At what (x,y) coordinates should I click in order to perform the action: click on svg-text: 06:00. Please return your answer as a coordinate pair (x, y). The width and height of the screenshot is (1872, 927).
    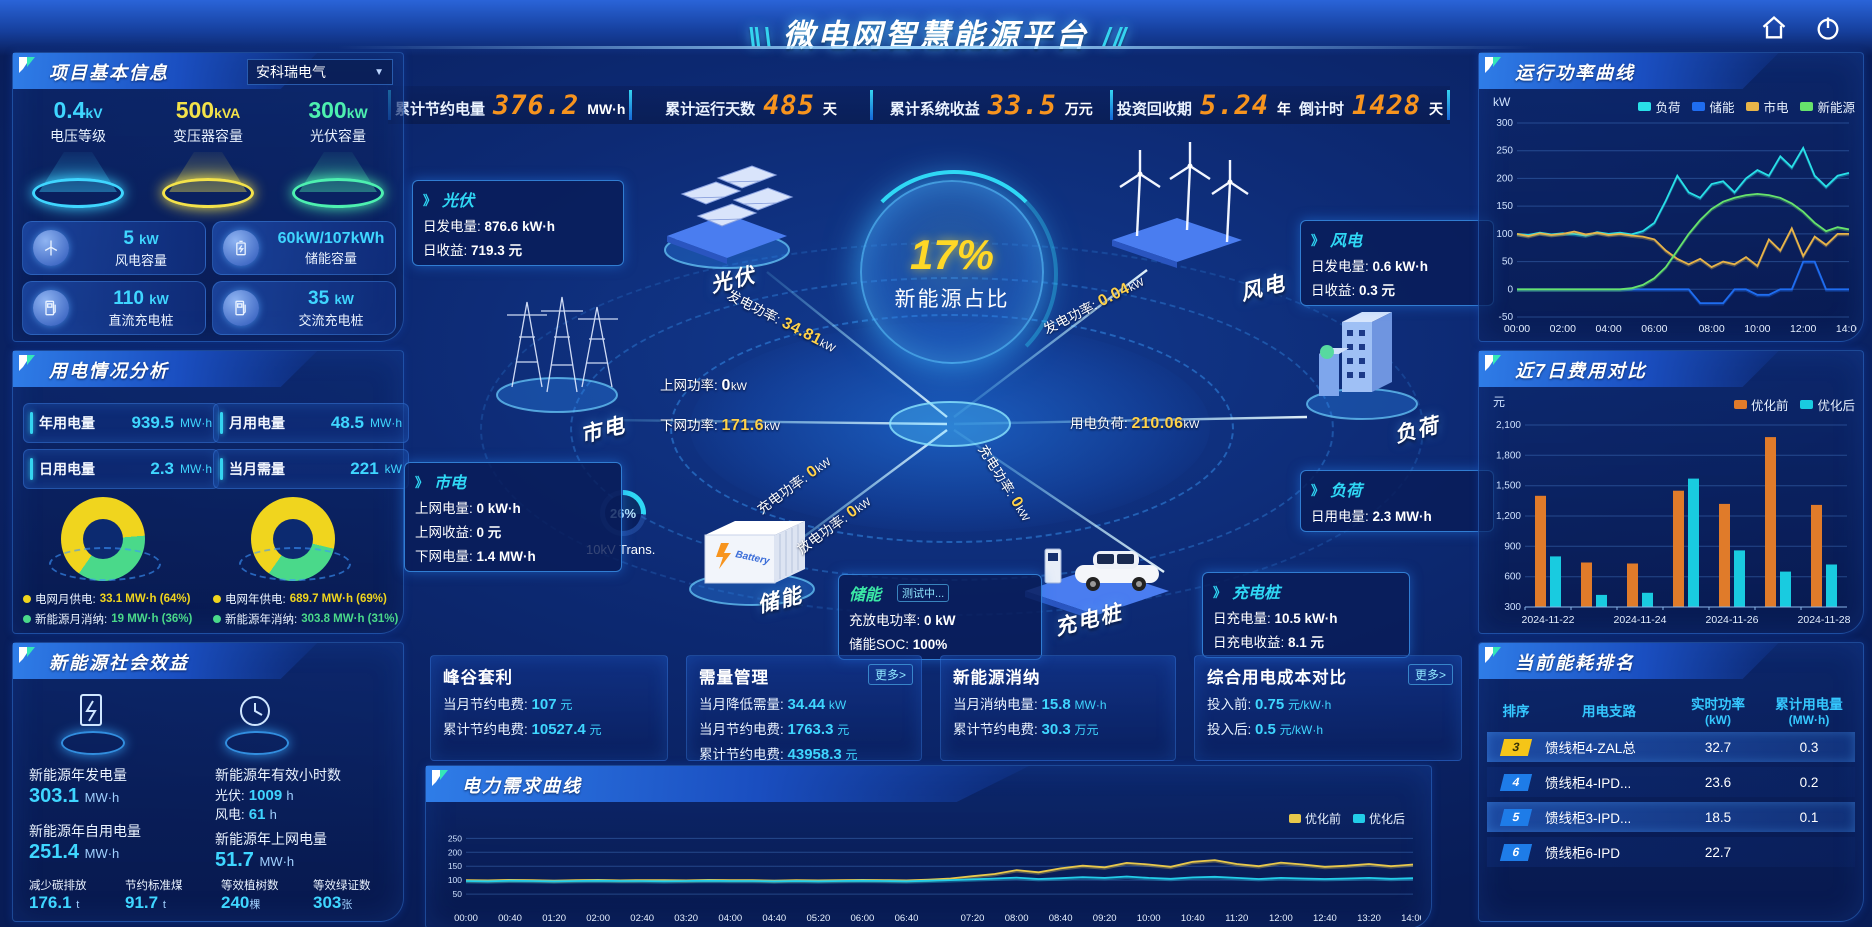
    Looking at the image, I should click on (1654, 329).